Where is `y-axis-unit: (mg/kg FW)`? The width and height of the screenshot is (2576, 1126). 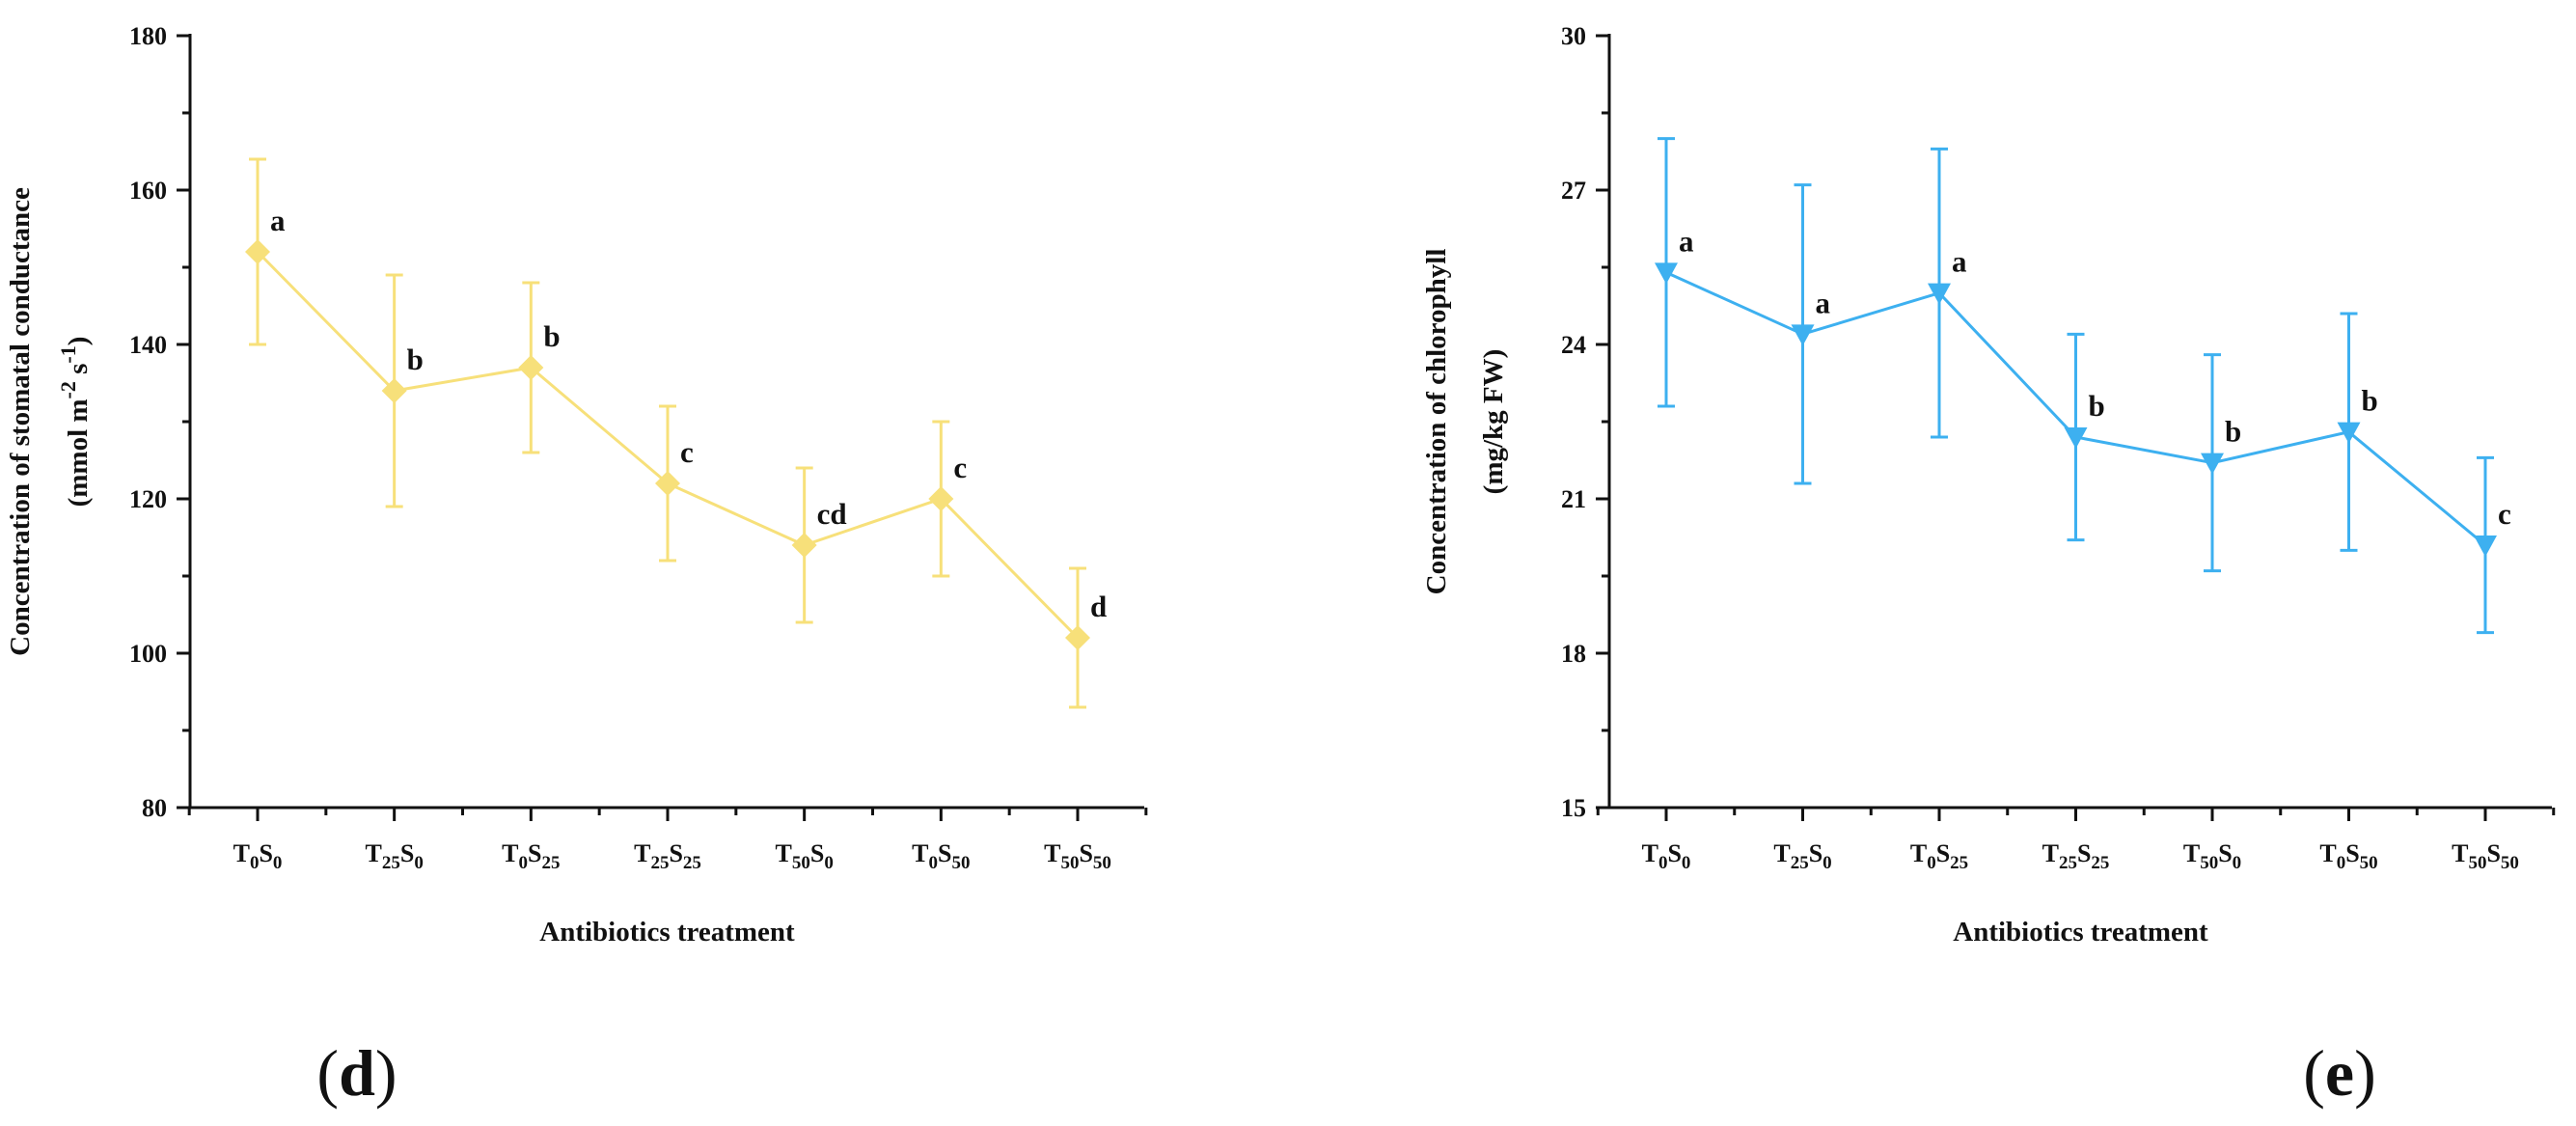 y-axis-unit: (mg/kg FW) is located at coordinates (1494, 422).